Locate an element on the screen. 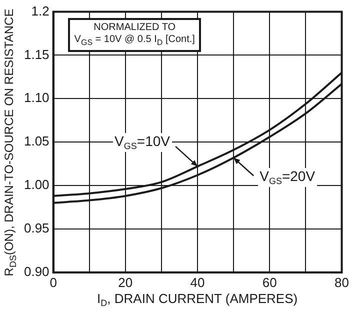 The image size is (352, 316). series-label: V$_{GS}$=10V is located at coordinates (142, 142).